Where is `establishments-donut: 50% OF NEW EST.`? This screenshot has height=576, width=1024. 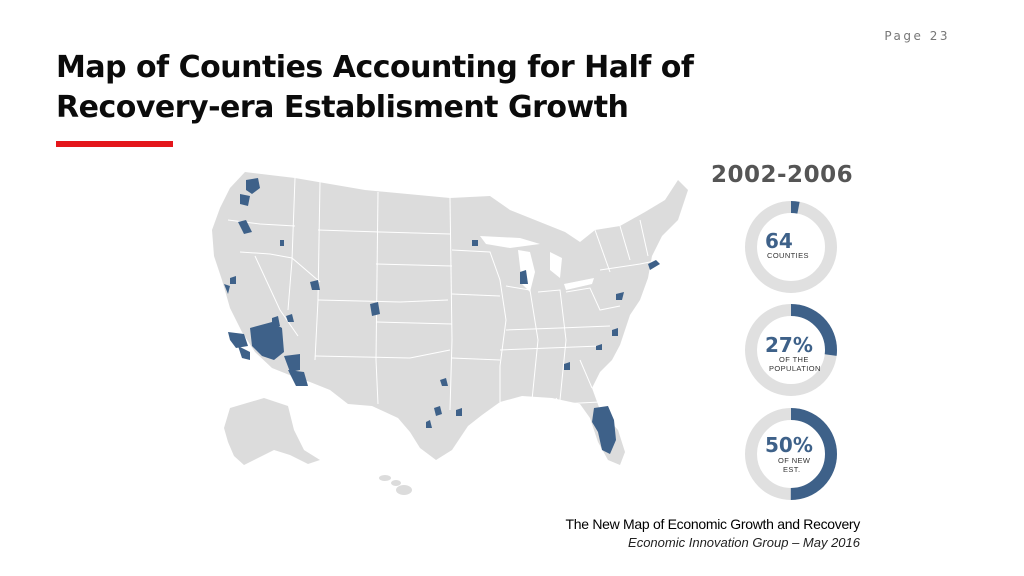 establishments-donut: 50% OF NEW EST. is located at coordinates (791, 454).